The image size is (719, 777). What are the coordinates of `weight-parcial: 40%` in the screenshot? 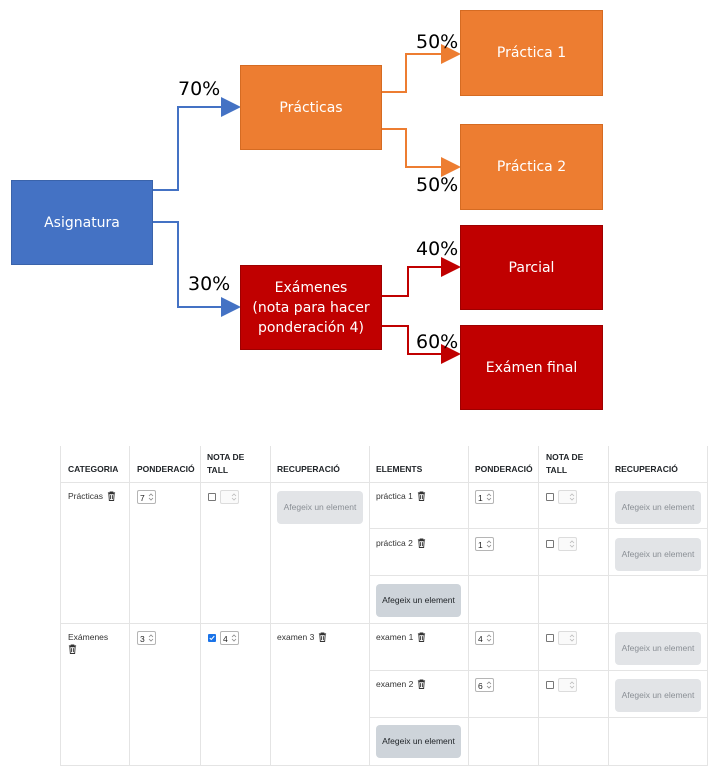 It's located at (437, 249).